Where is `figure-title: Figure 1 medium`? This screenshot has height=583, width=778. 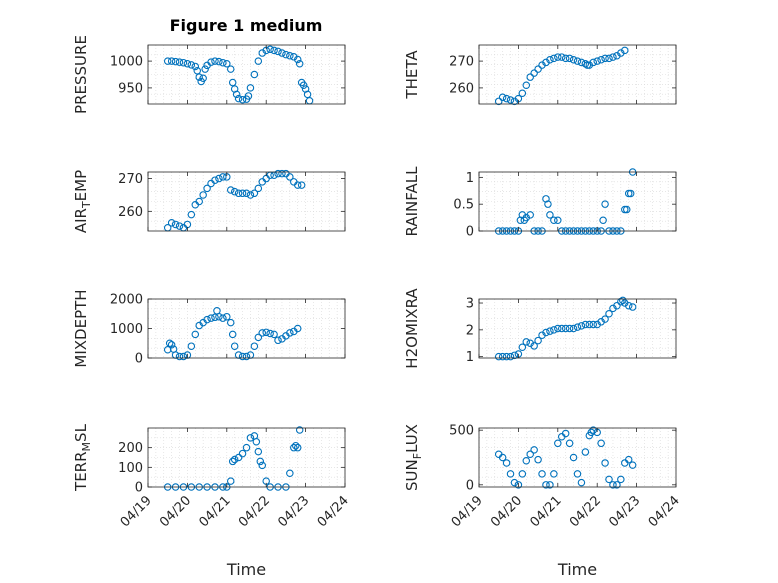
figure-title: Figure 1 medium is located at coordinates (246, 25).